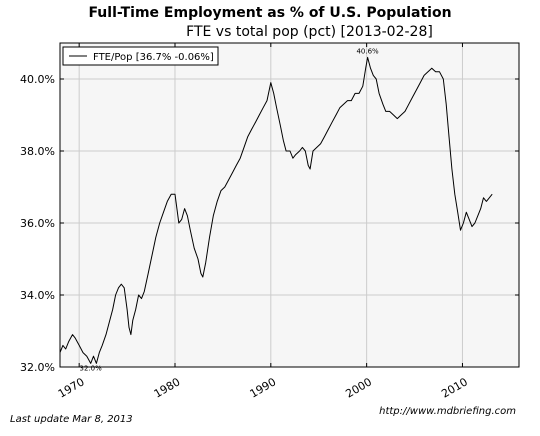 The height and width of the screenshot is (436, 540). I want to click on y-tick-label: 40.0%, so click(37, 79).